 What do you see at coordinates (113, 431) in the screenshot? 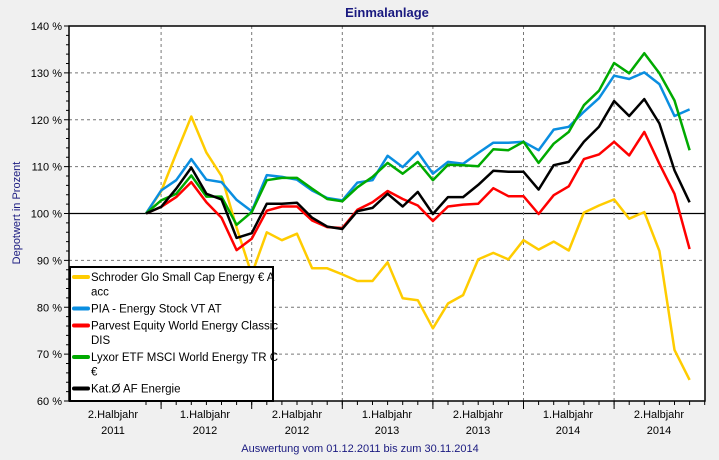
I see `x-tick-label: 2011` at bounding box center [113, 431].